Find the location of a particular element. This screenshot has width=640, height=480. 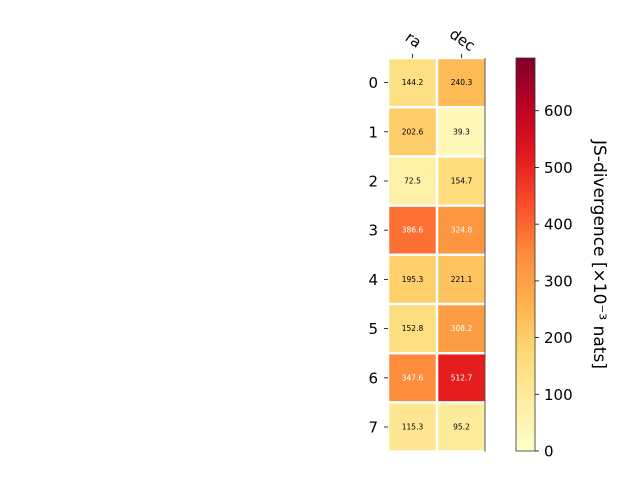

cell-value-label: 95.2 is located at coordinates (461, 427).